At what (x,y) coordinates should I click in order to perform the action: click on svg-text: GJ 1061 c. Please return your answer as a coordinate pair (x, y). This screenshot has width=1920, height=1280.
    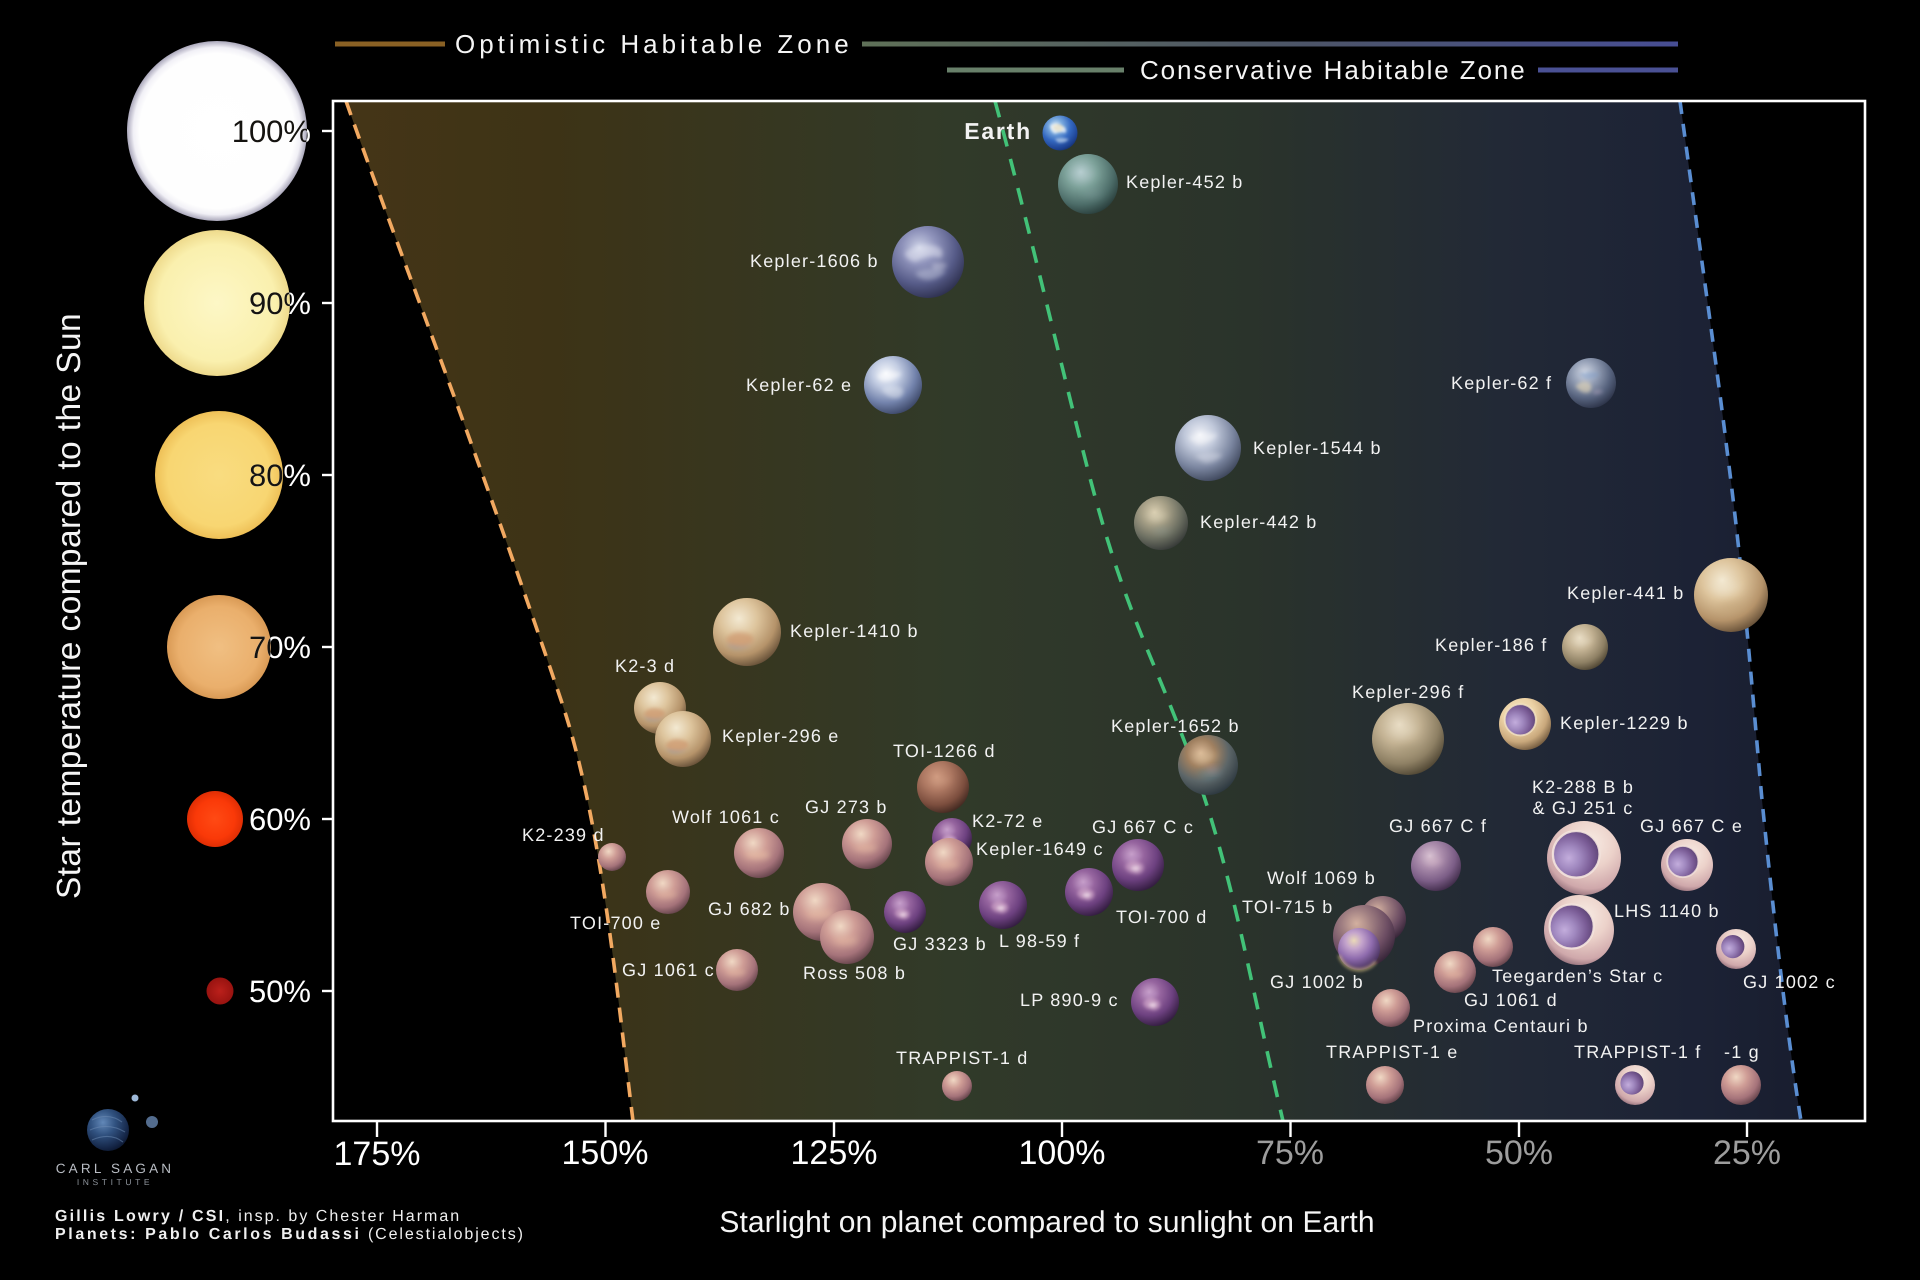
    Looking at the image, I should click on (668, 970).